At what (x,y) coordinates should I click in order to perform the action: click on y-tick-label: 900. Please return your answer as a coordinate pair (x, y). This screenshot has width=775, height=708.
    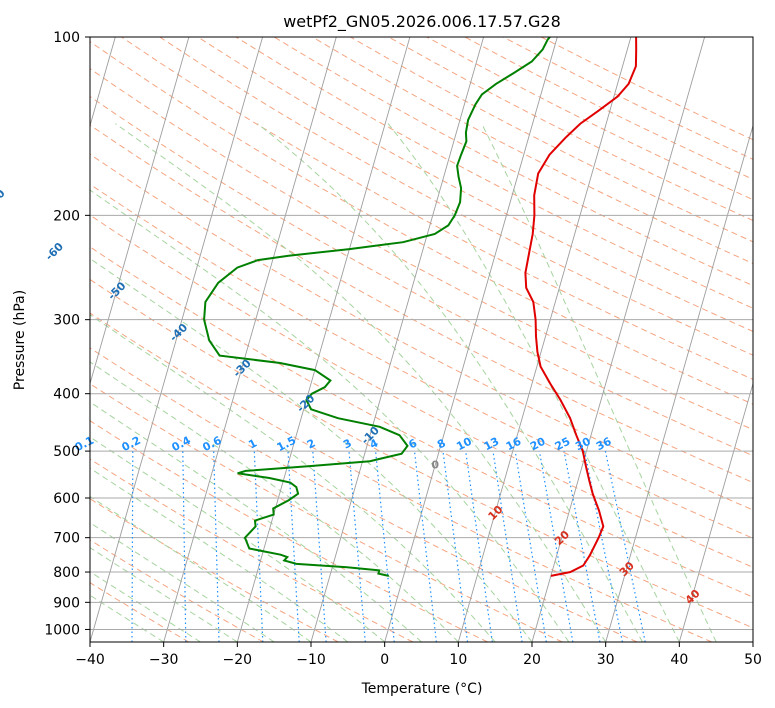
    Looking at the image, I should click on (66, 603).